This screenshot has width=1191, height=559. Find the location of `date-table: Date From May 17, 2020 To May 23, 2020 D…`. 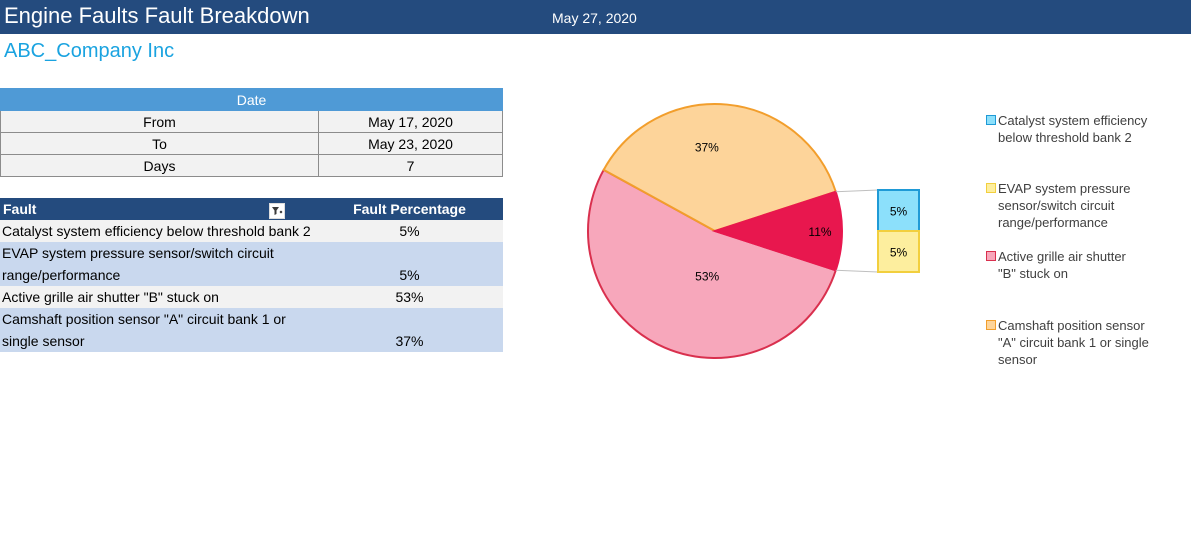

date-table: Date From May 17, 2020 To May 23, 2020 D… is located at coordinates (251, 132).